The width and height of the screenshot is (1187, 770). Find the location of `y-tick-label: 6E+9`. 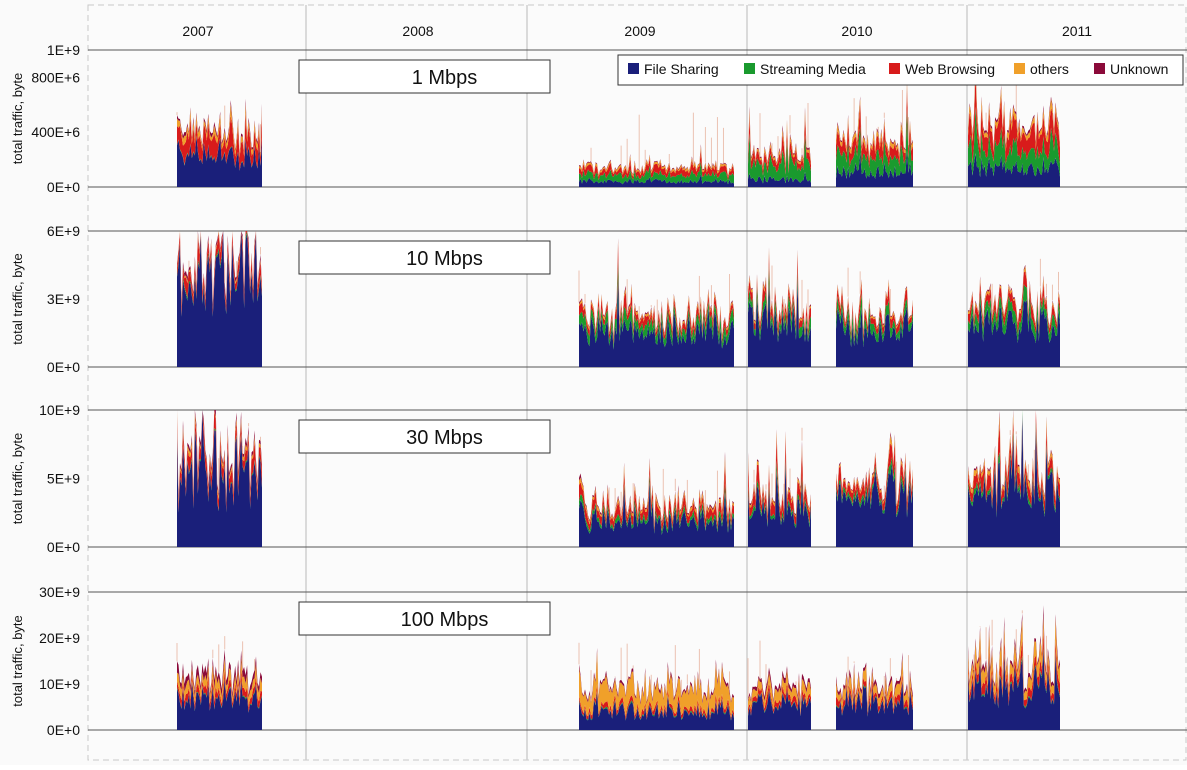

y-tick-label: 6E+9 is located at coordinates (63, 231).